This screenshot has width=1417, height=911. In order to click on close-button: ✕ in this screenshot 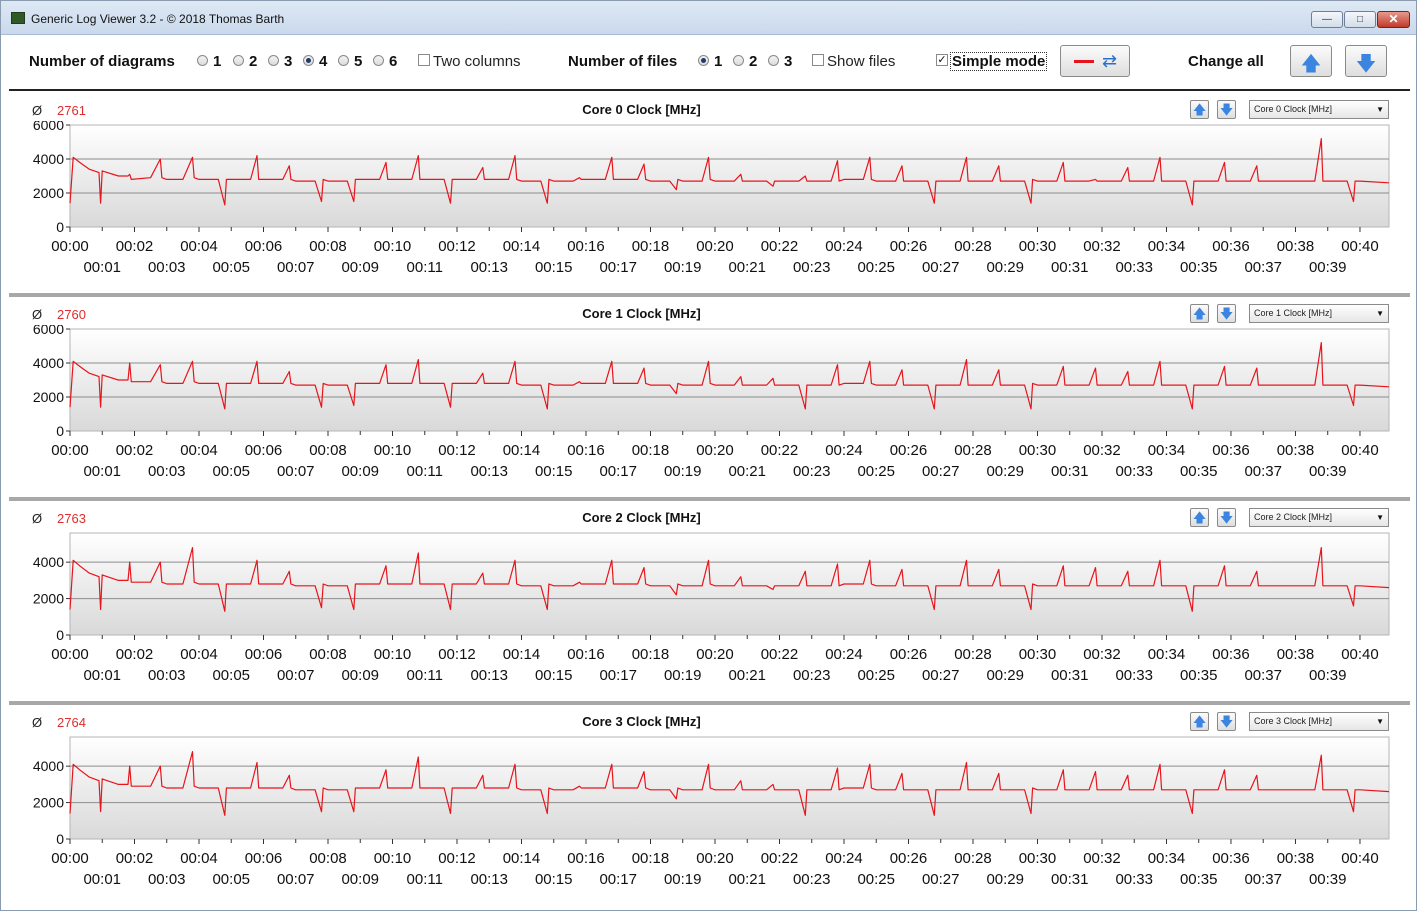, I will do `click(1393, 19)`.